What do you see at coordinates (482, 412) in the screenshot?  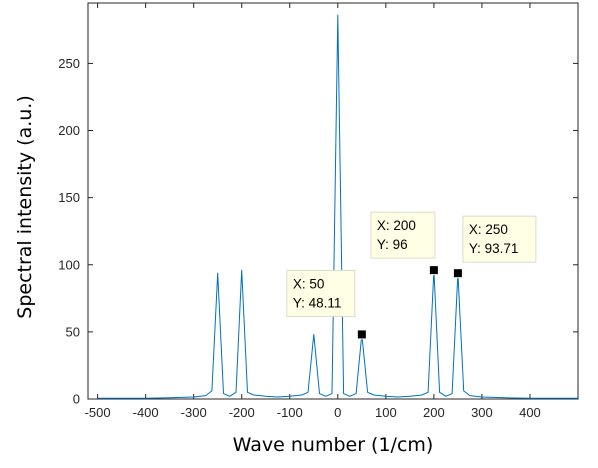 I see `x-tick-label: 300` at bounding box center [482, 412].